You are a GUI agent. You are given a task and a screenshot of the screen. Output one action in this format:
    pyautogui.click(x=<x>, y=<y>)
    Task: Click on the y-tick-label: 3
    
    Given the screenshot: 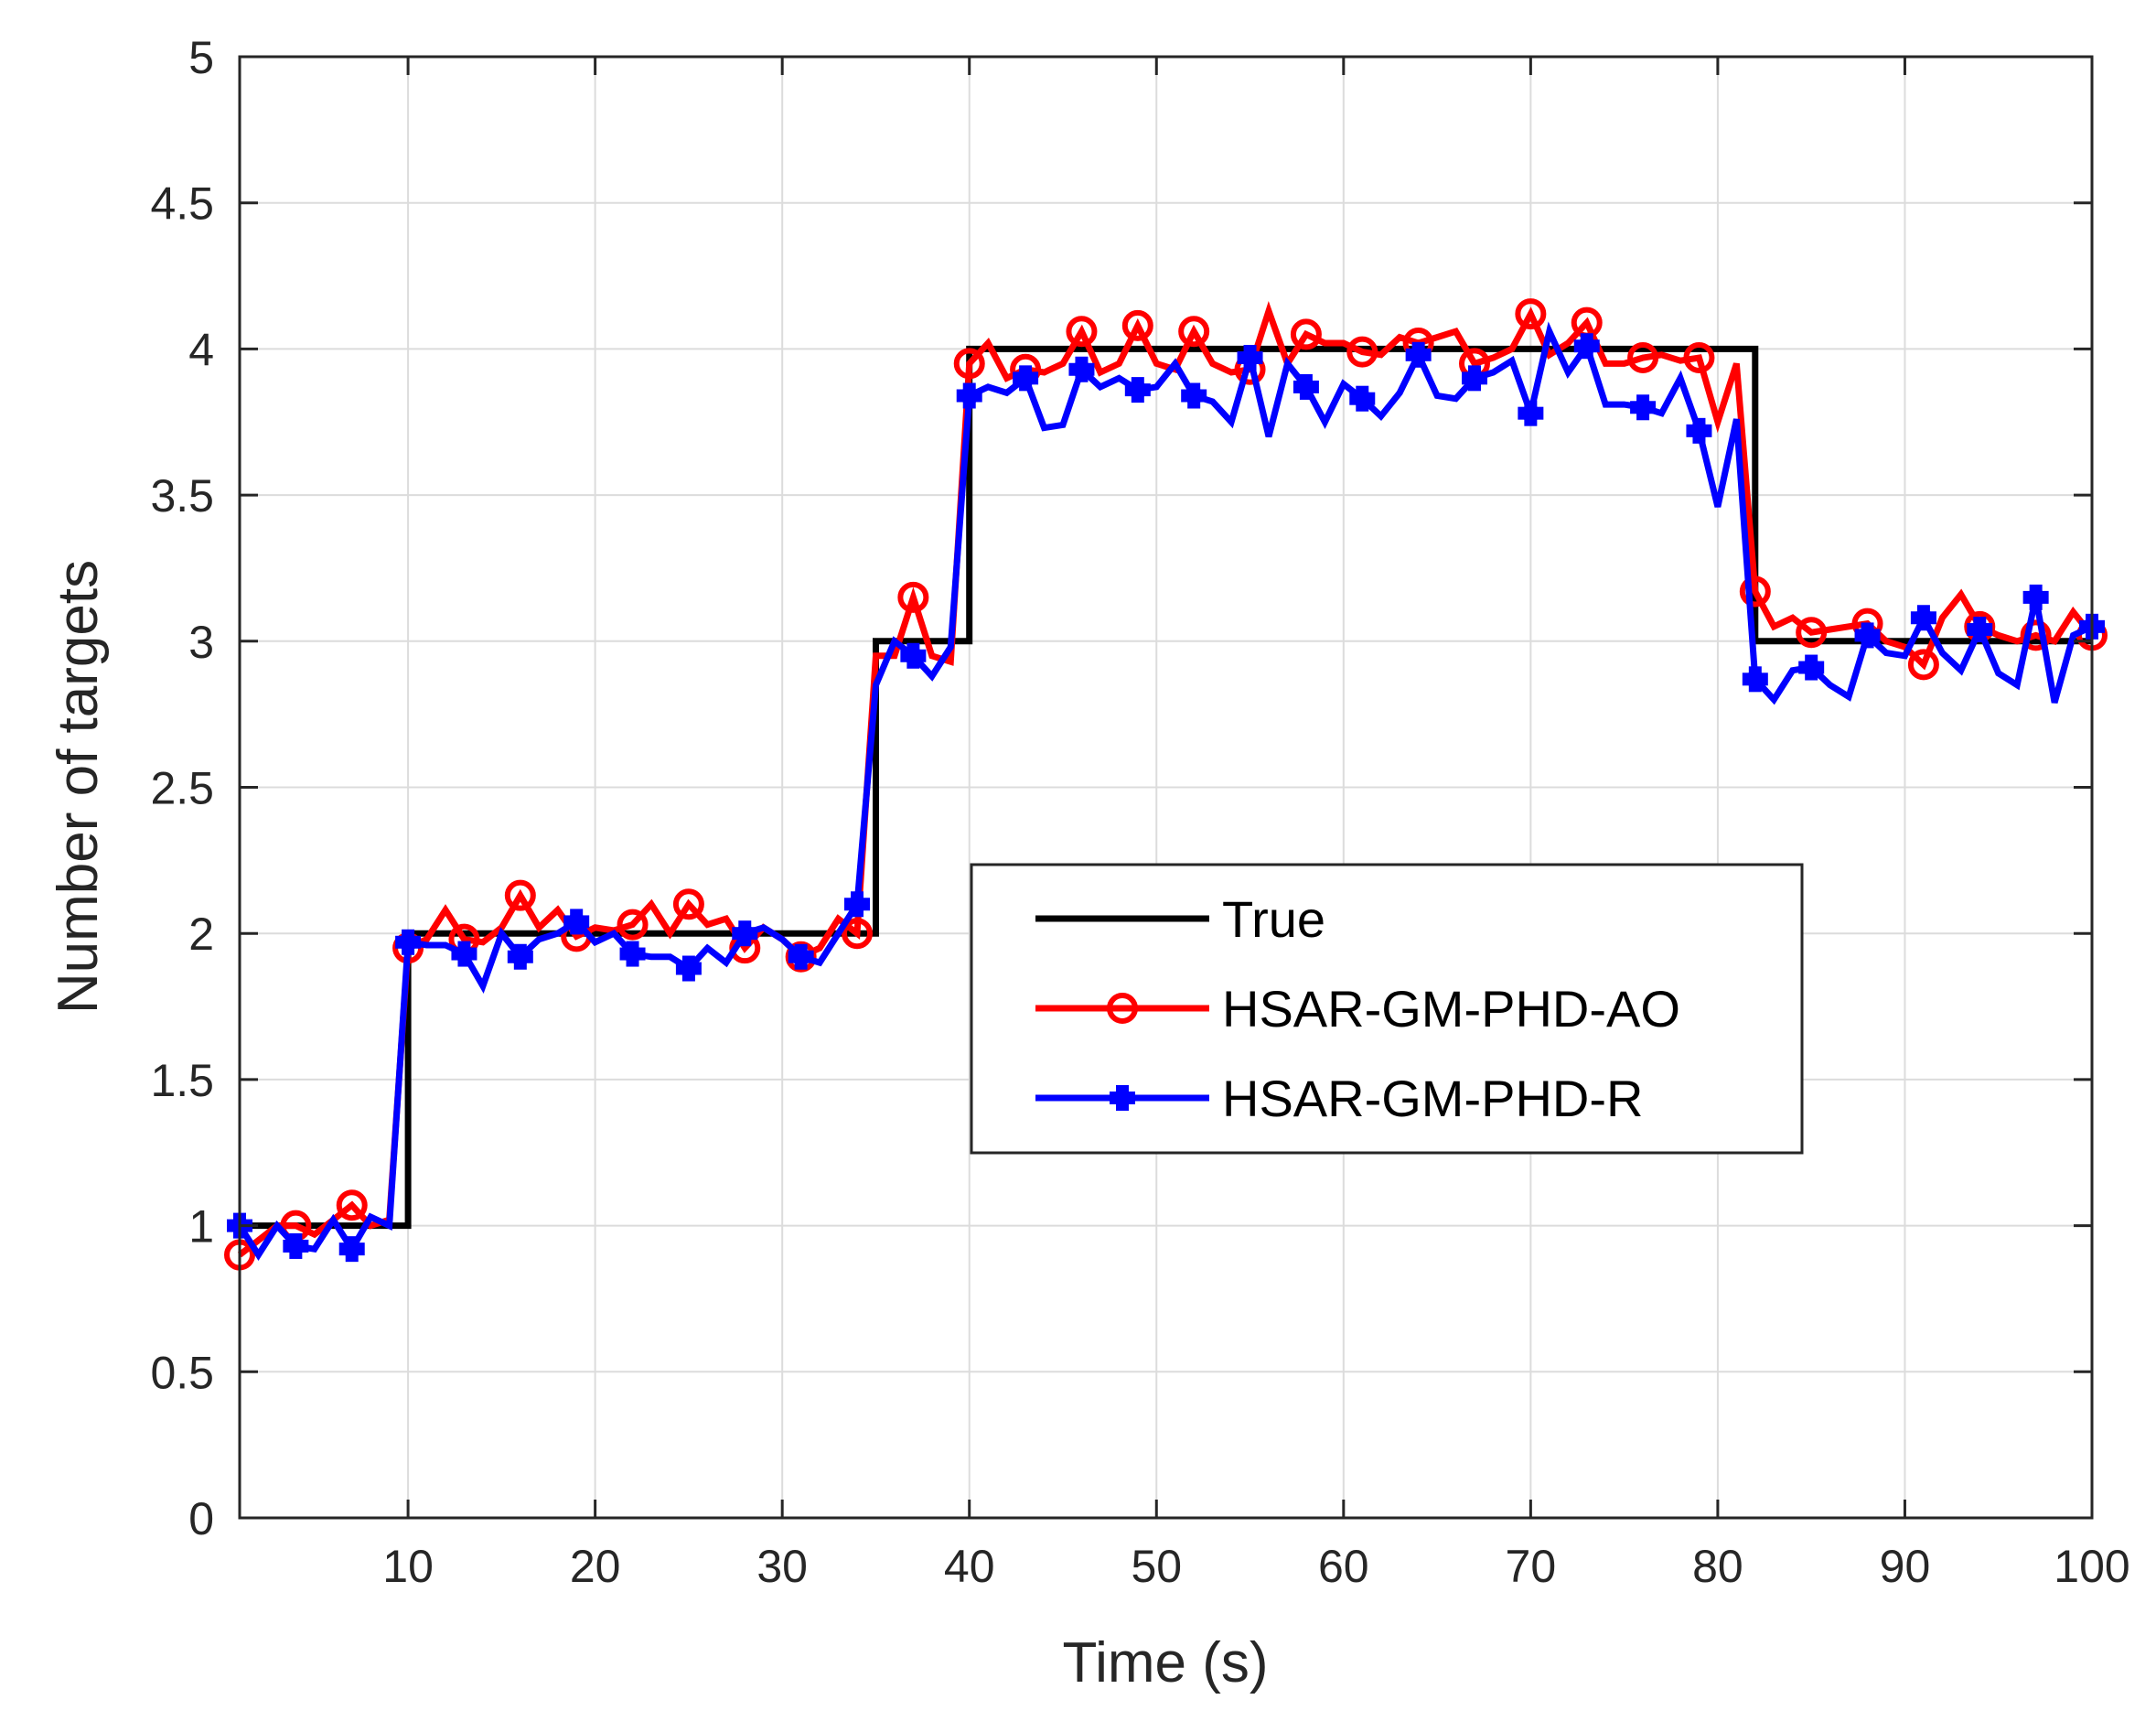 What is the action you would take?
    pyautogui.click(x=201, y=642)
    